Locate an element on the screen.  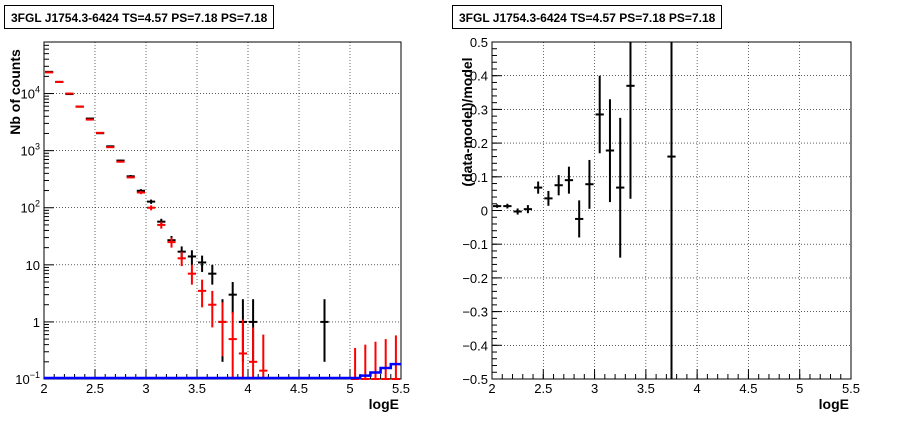
y-axis-label: Nb of counts is located at coordinates (15, 92).